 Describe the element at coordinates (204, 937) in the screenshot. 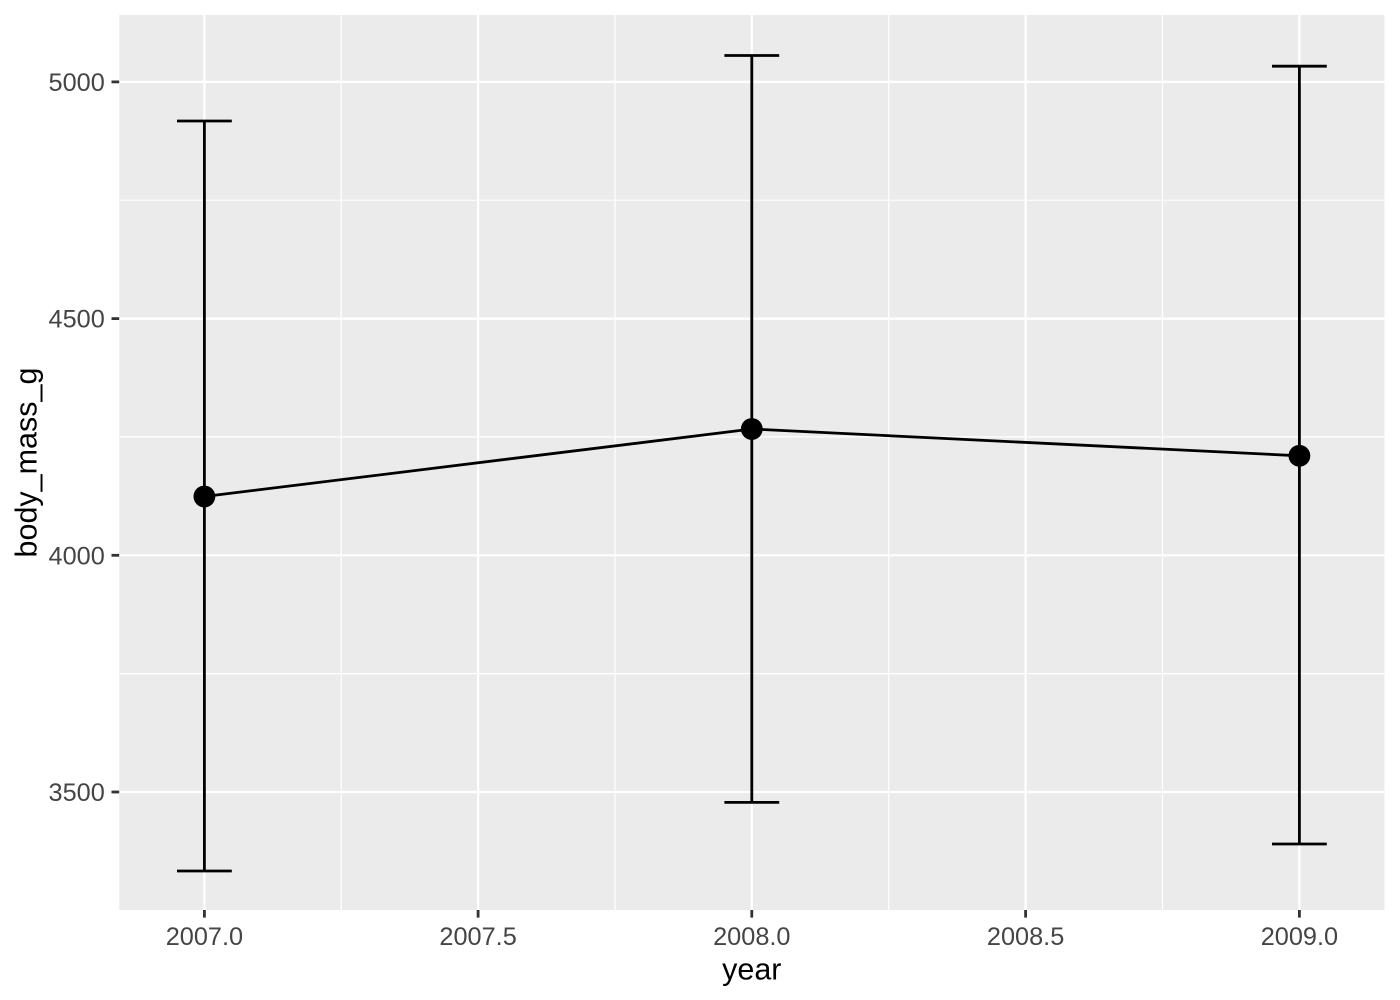

I see `svg-text: 2007.0` at that location.